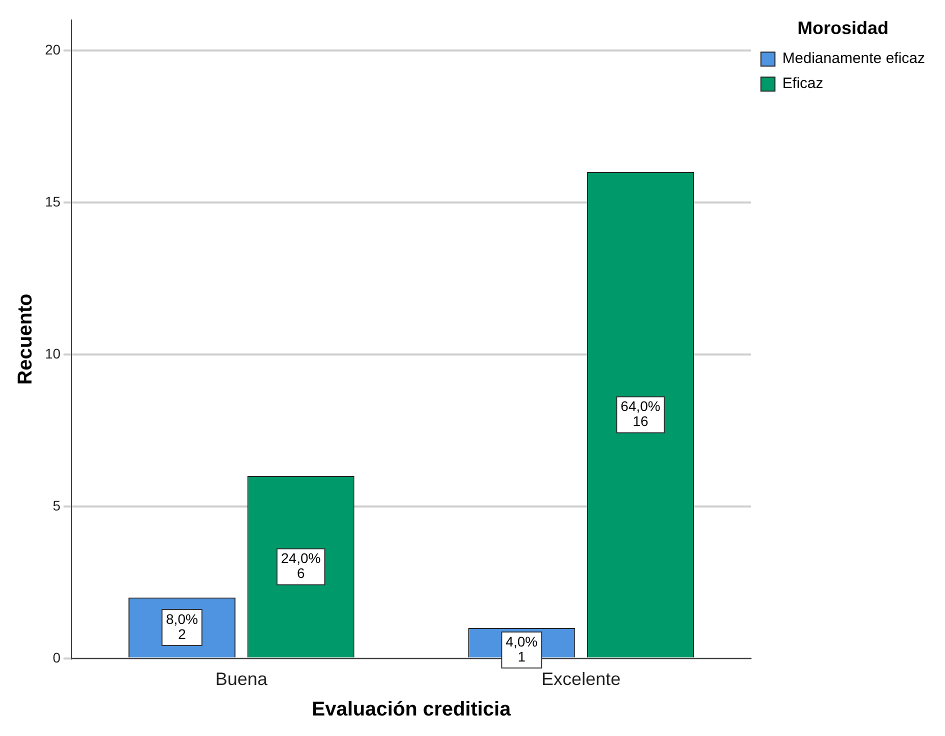  What do you see at coordinates (56, 657) in the screenshot?
I see `y-tick-label: 0` at bounding box center [56, 657].